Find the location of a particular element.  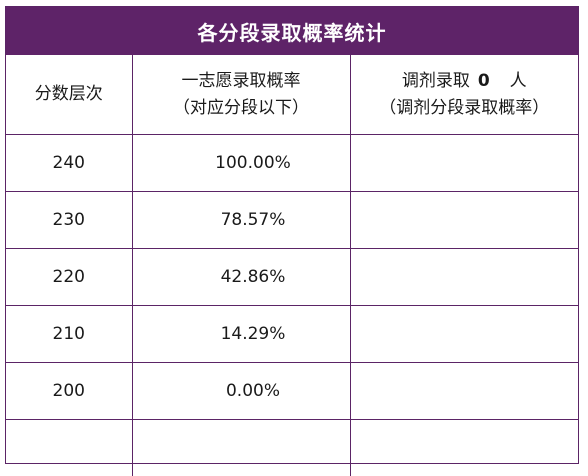

rate-value: 14.29% is located at coordinates (241, 334).